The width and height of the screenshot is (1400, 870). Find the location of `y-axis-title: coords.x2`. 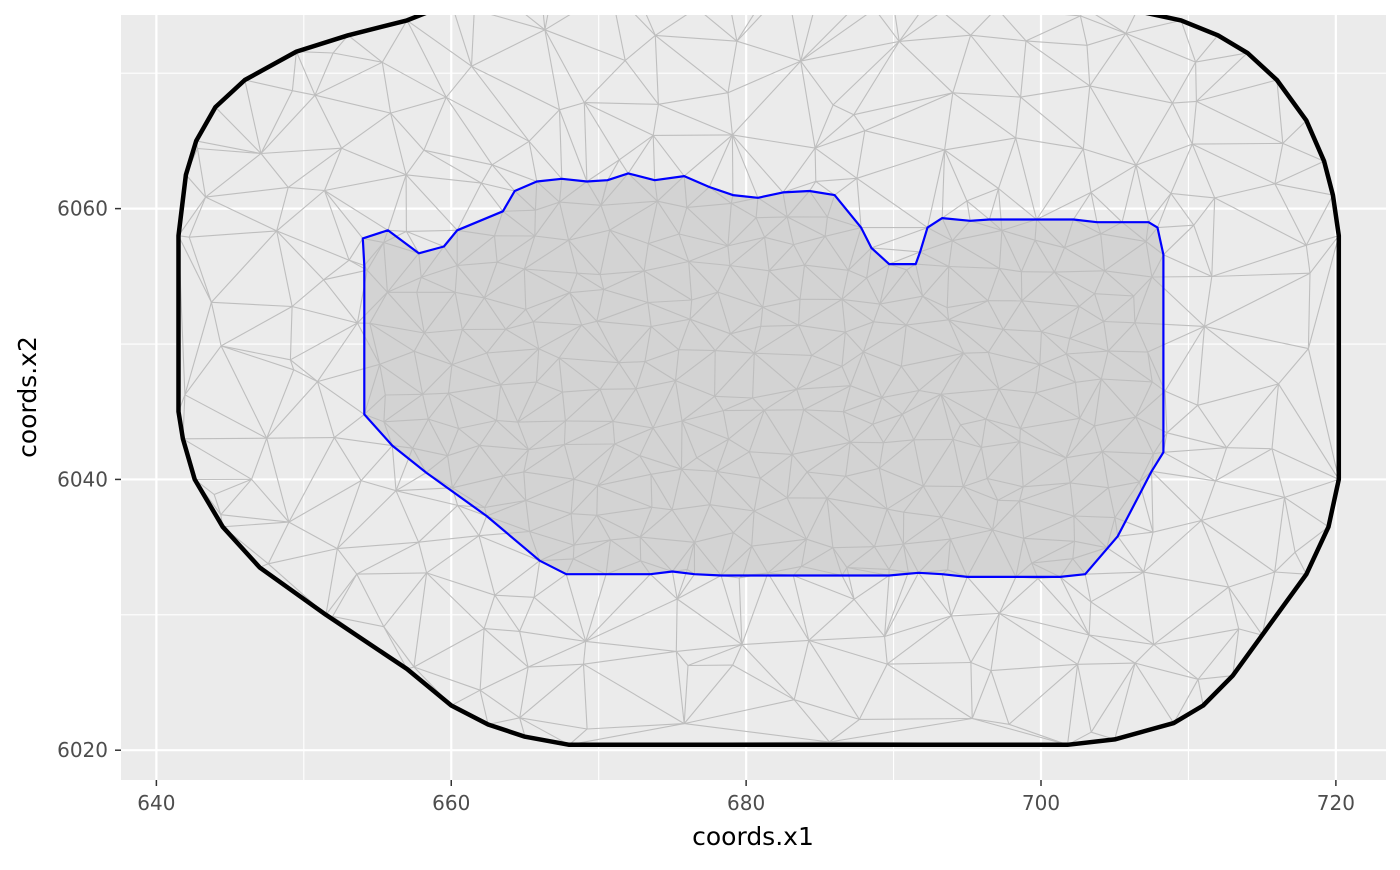

y-axis-title: coords.x2 is located at coordinates (27, 397).